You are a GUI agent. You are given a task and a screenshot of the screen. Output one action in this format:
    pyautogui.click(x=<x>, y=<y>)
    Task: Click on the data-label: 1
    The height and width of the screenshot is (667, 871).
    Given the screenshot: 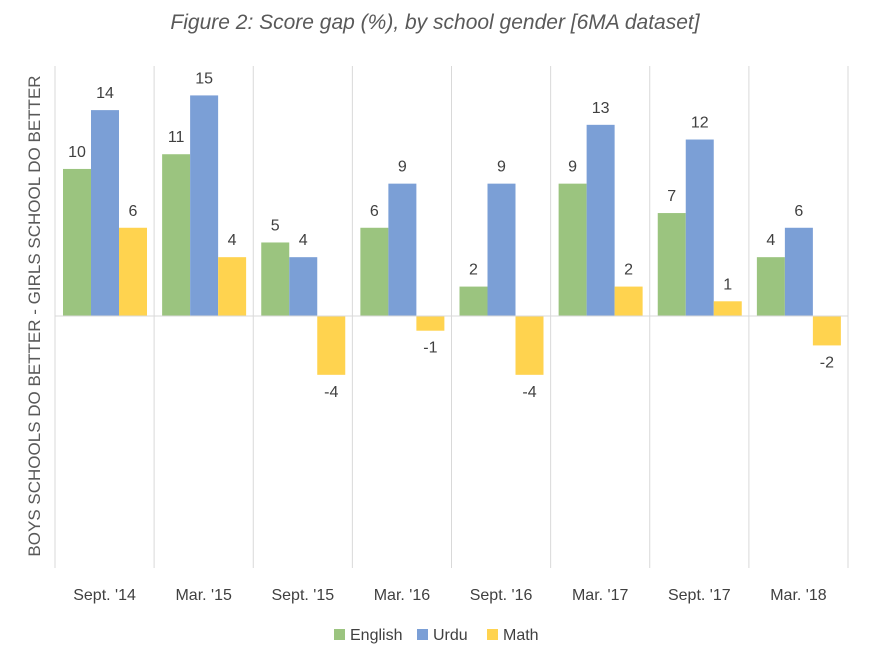 What is the action you would take?
    pyautogui.click(x=727, y=284)
    